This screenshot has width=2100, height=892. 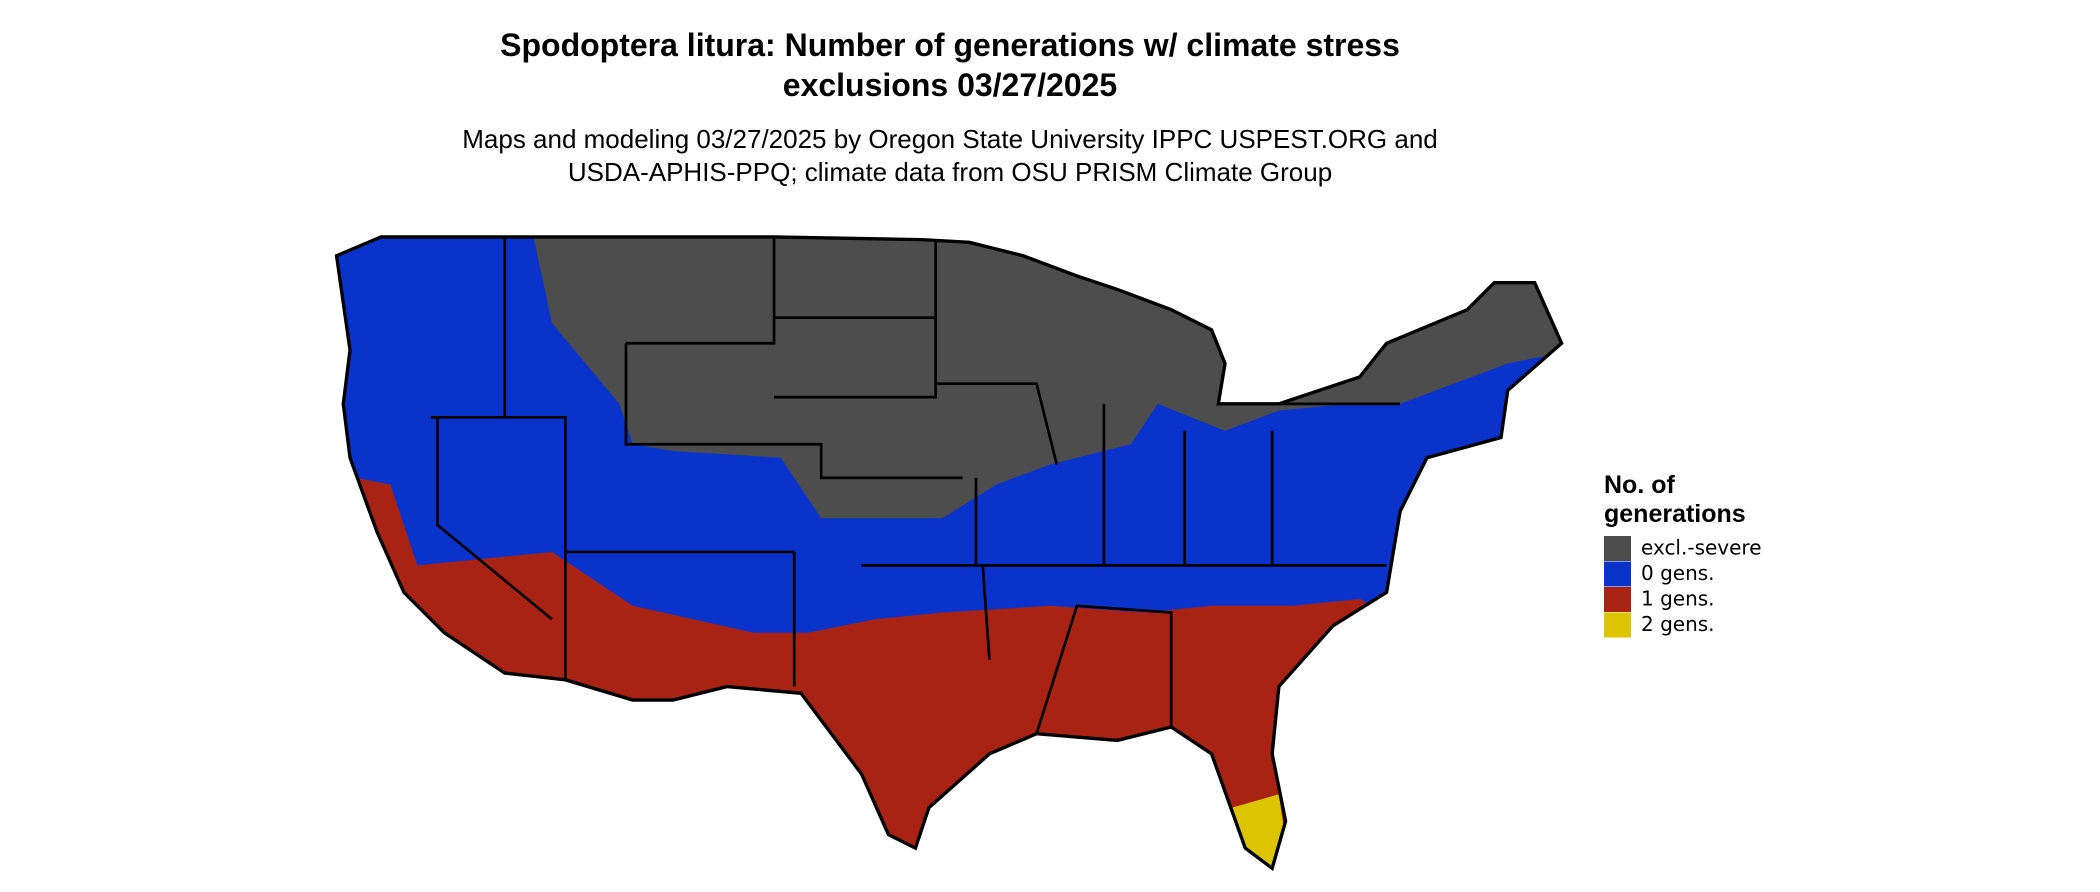 I want to click on legend-label: 2 gens., so click(x=1678, y=624).